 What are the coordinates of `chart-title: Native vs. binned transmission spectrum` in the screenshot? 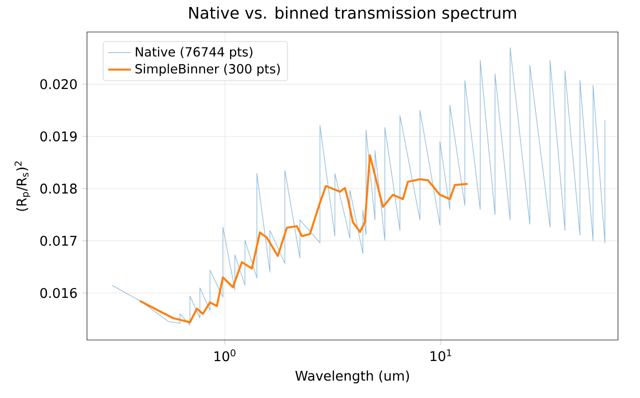 It's located at (352, 14).